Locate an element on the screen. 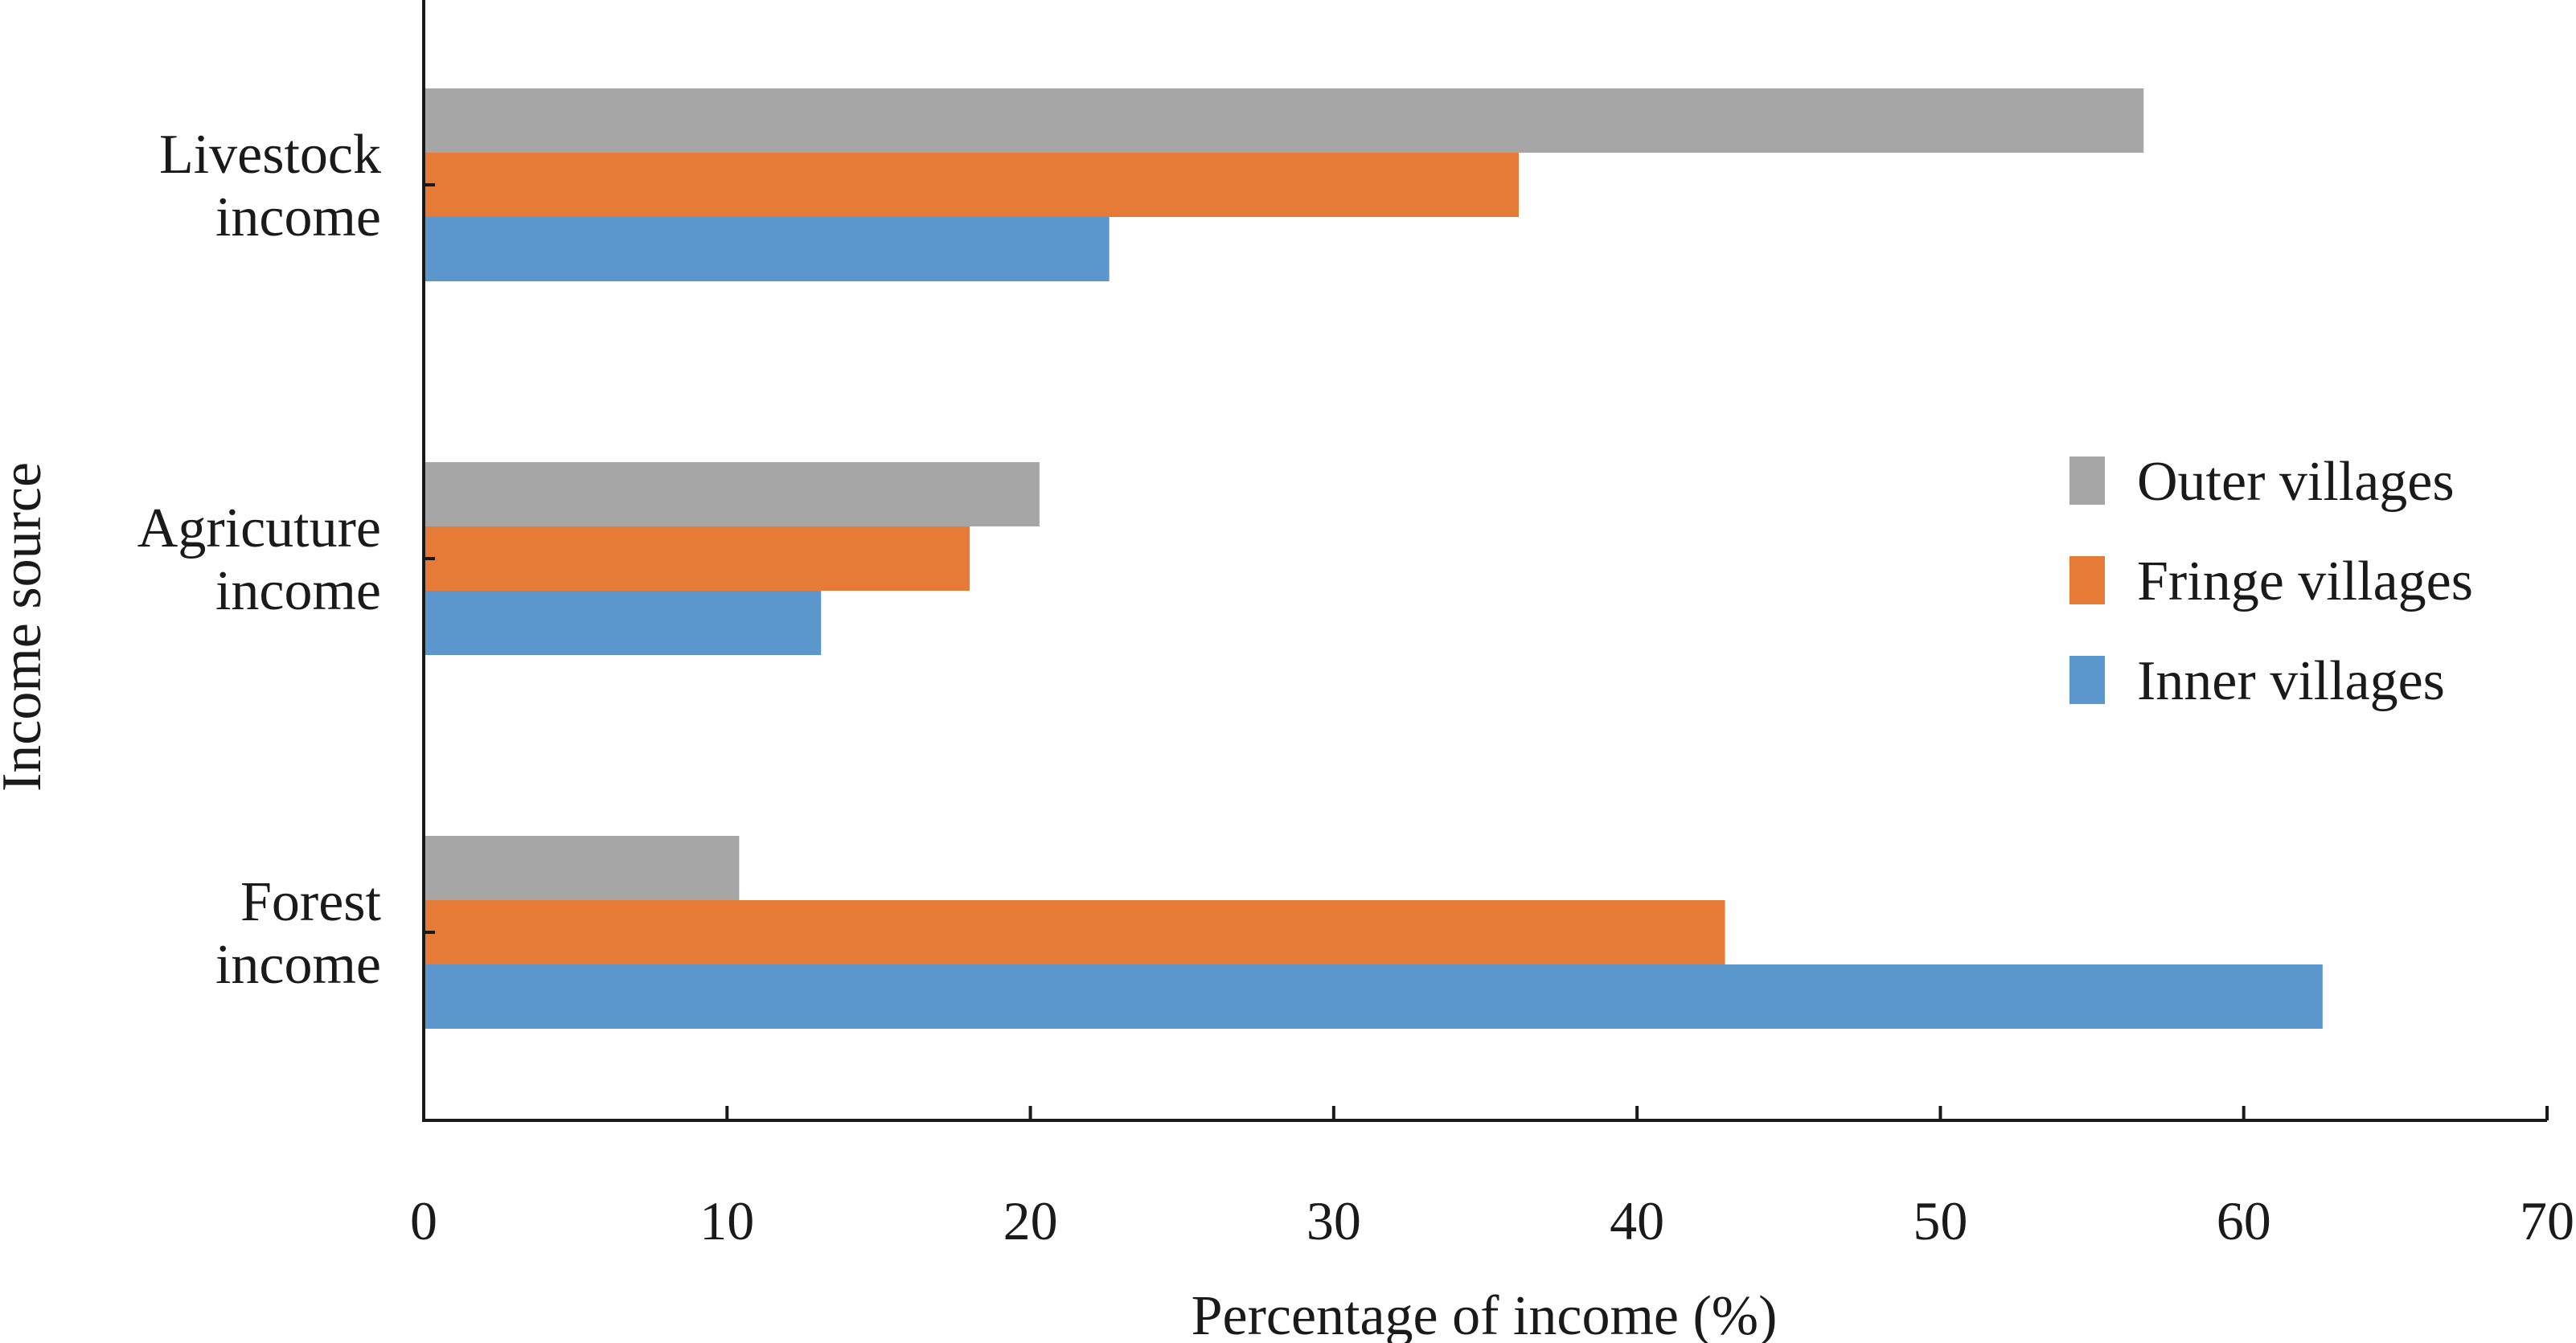 The width and height of the screenshot is (2576, 1343). x-tick-label: 0 is located at coordinates (424, 1220).